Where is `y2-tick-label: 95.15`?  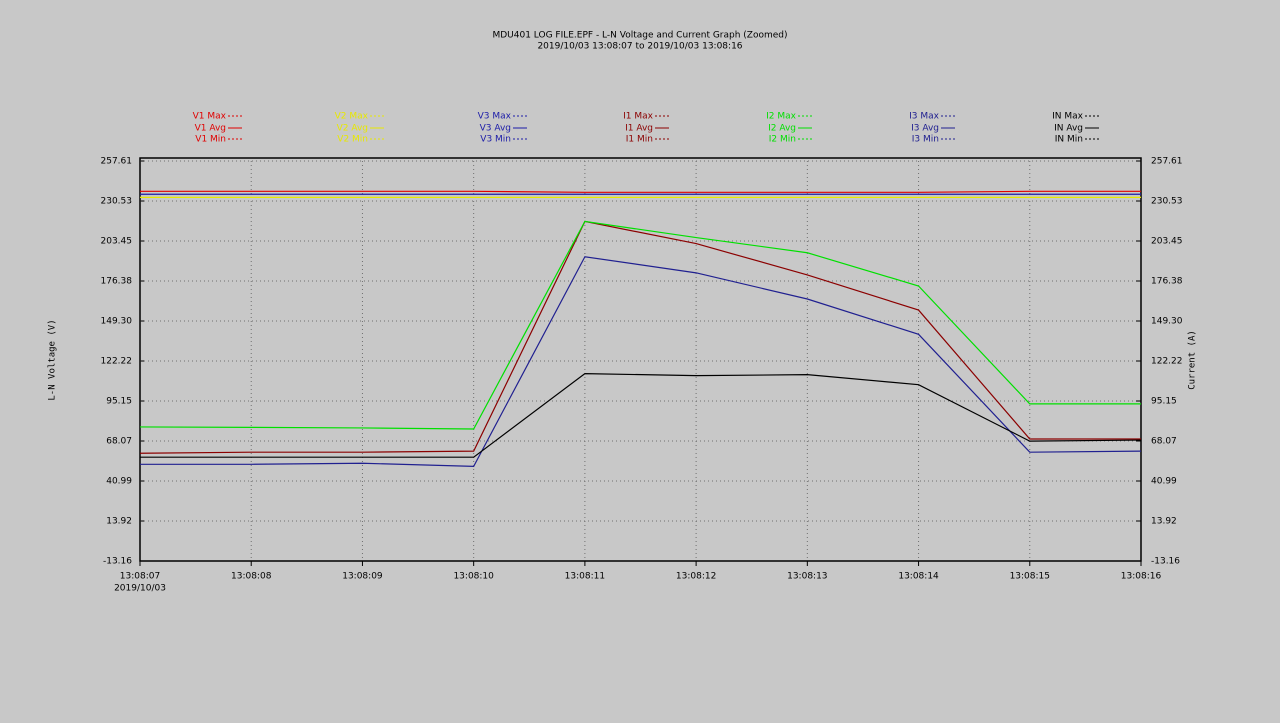 y2-tick-label: 95.15 is located at coordinates (1164, 401).